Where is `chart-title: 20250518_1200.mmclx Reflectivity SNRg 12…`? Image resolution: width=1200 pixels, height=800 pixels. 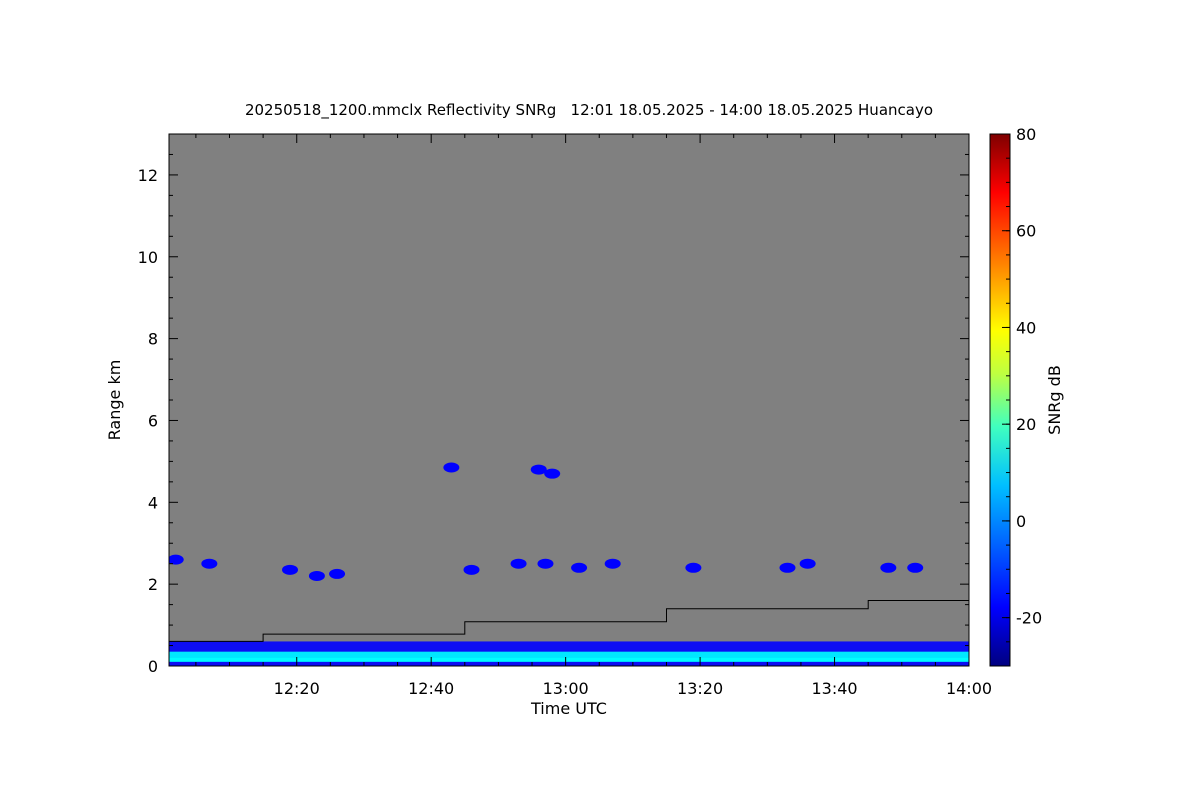
chart-title: 20250518_1200.mmclx Reflectivity SNRg 12… is located at coordinates (589, 110).